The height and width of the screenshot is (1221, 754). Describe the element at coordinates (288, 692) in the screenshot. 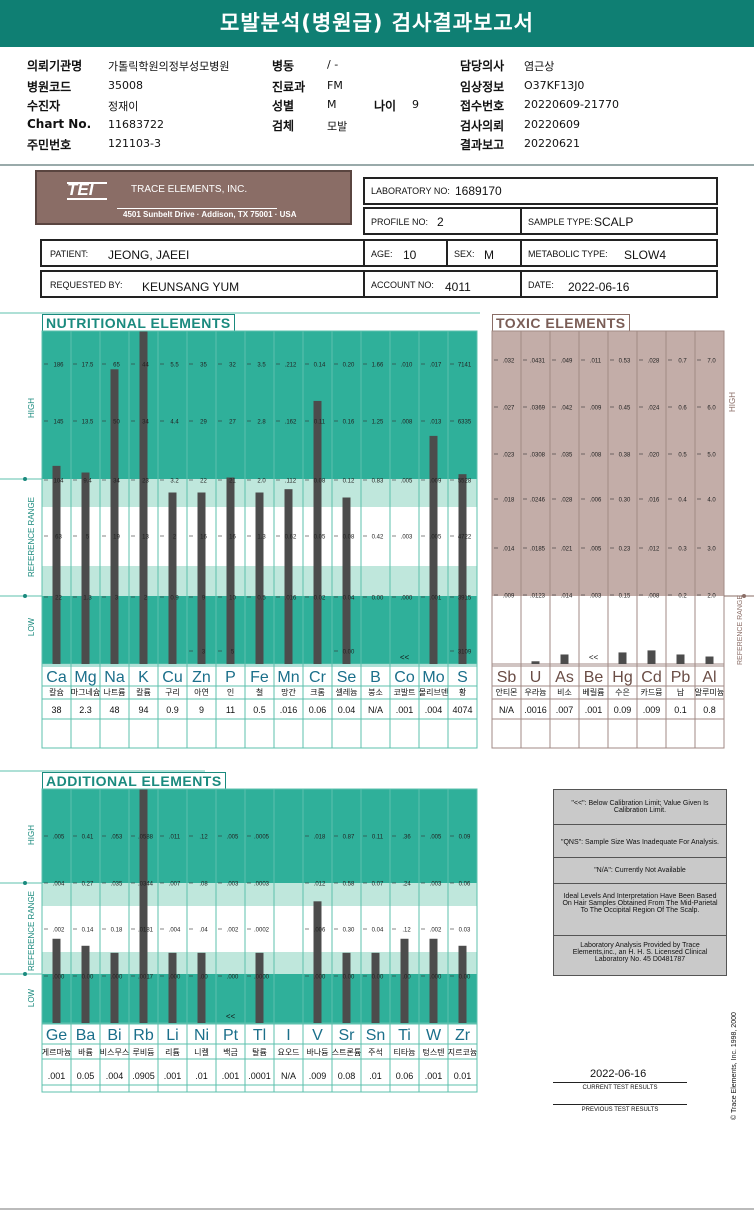

I see `element-korean-name: 망간` at that location.